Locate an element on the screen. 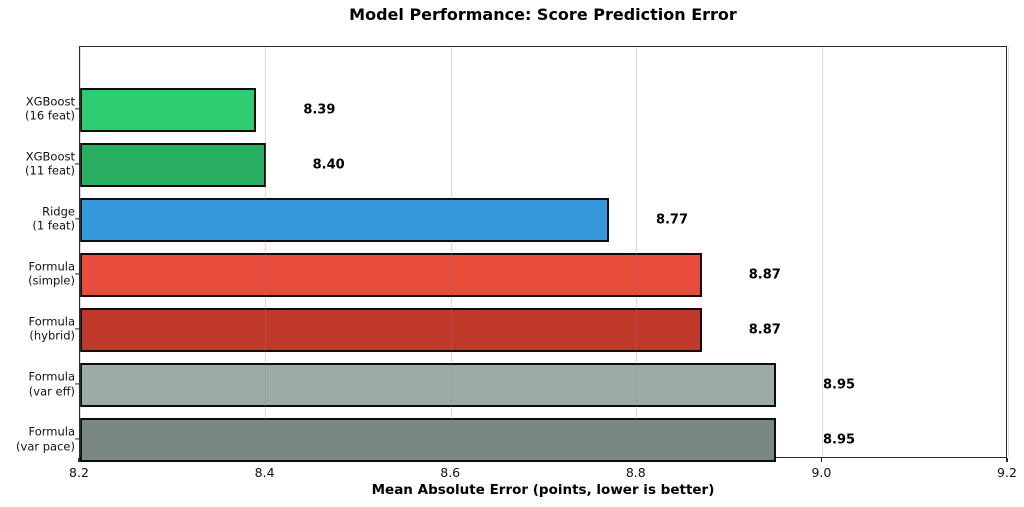 The image size is (1024, 507). bar-value-label: 8.77 is located at coordinates (672, 220).